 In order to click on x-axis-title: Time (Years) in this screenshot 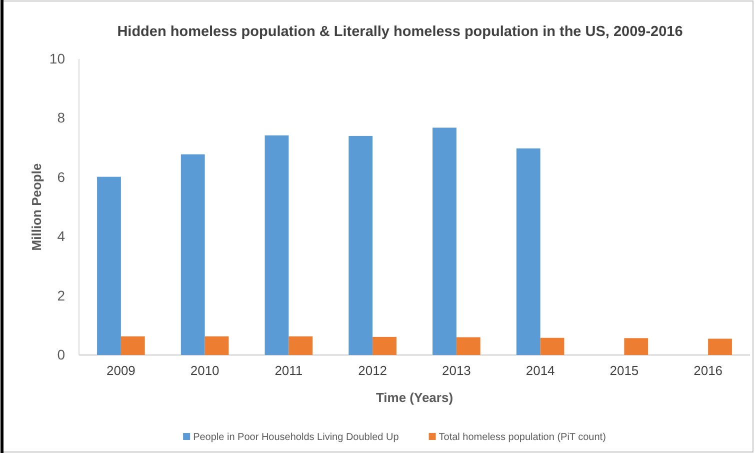, I will do `click(415, 397)`.